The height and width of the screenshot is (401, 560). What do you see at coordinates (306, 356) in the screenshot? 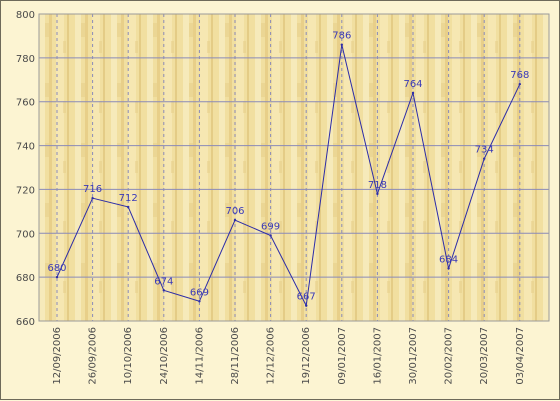
I see `x-tick-label-7: 19/12/2006` at bounding box center [306, 356].